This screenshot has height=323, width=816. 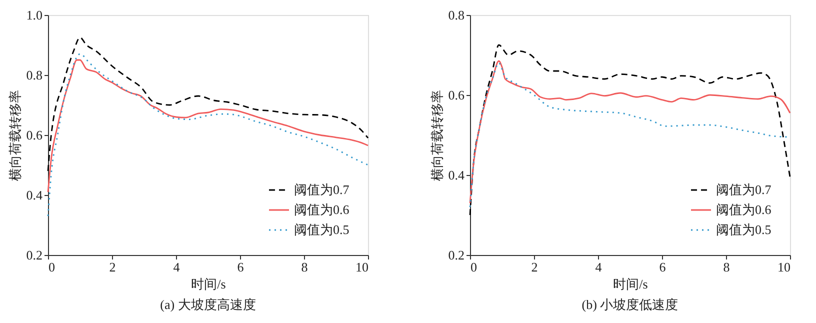 What do you see at coordinates (34, 15) in the screenshot?
I see `y-tick-label: 1.0` at bounding box center [34, 15].